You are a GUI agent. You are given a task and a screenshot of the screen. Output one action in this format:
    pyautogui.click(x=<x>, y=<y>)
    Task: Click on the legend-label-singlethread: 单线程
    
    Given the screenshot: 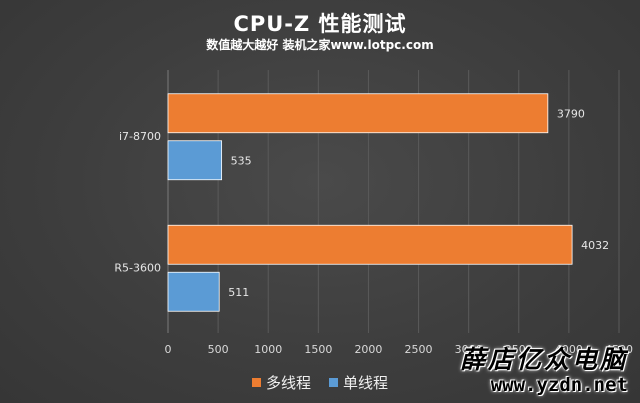 What is the action you would take?
    pyautogui.click(x=366, y=383)
    